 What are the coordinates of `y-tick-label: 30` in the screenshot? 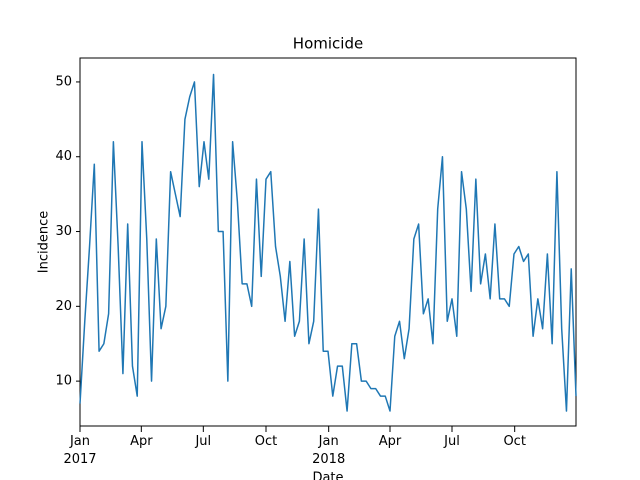 It's located at (63, 231).